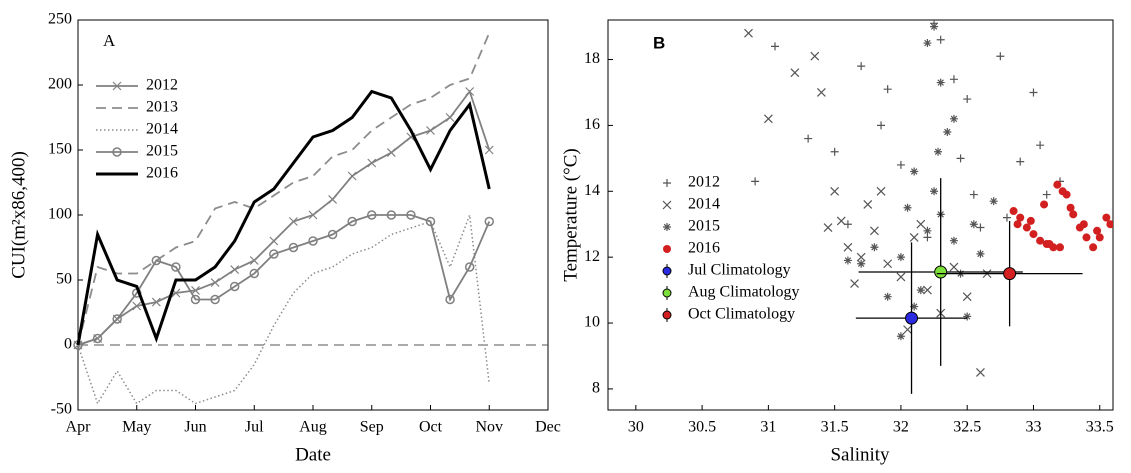  I want to click on y-tick-label: 16, so click(592, 124).